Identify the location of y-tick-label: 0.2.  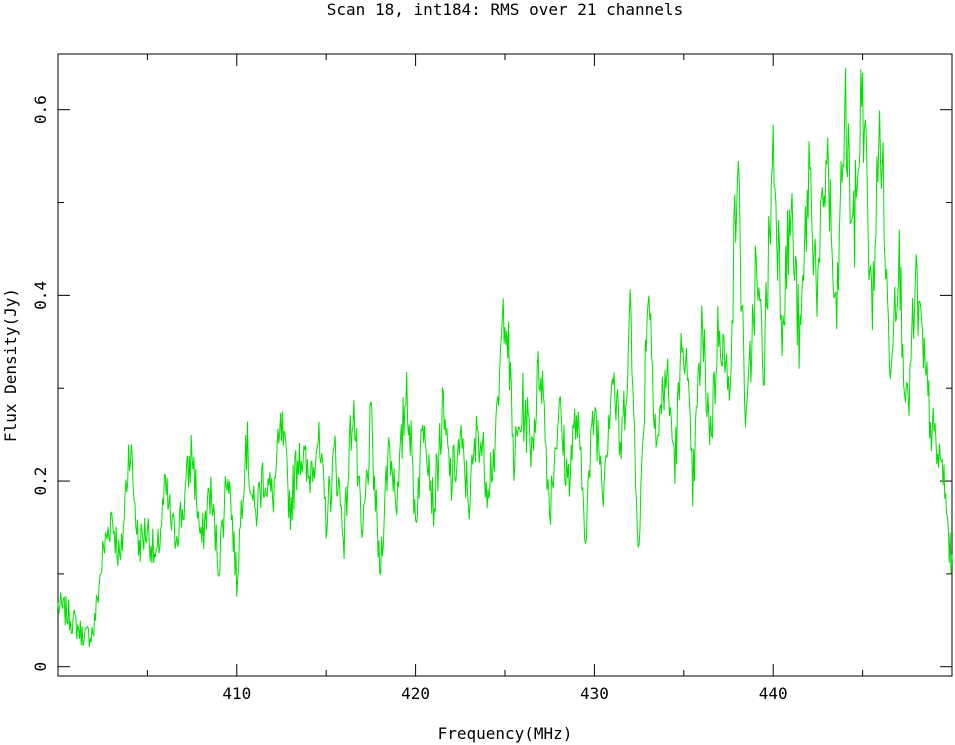
(40, 481).